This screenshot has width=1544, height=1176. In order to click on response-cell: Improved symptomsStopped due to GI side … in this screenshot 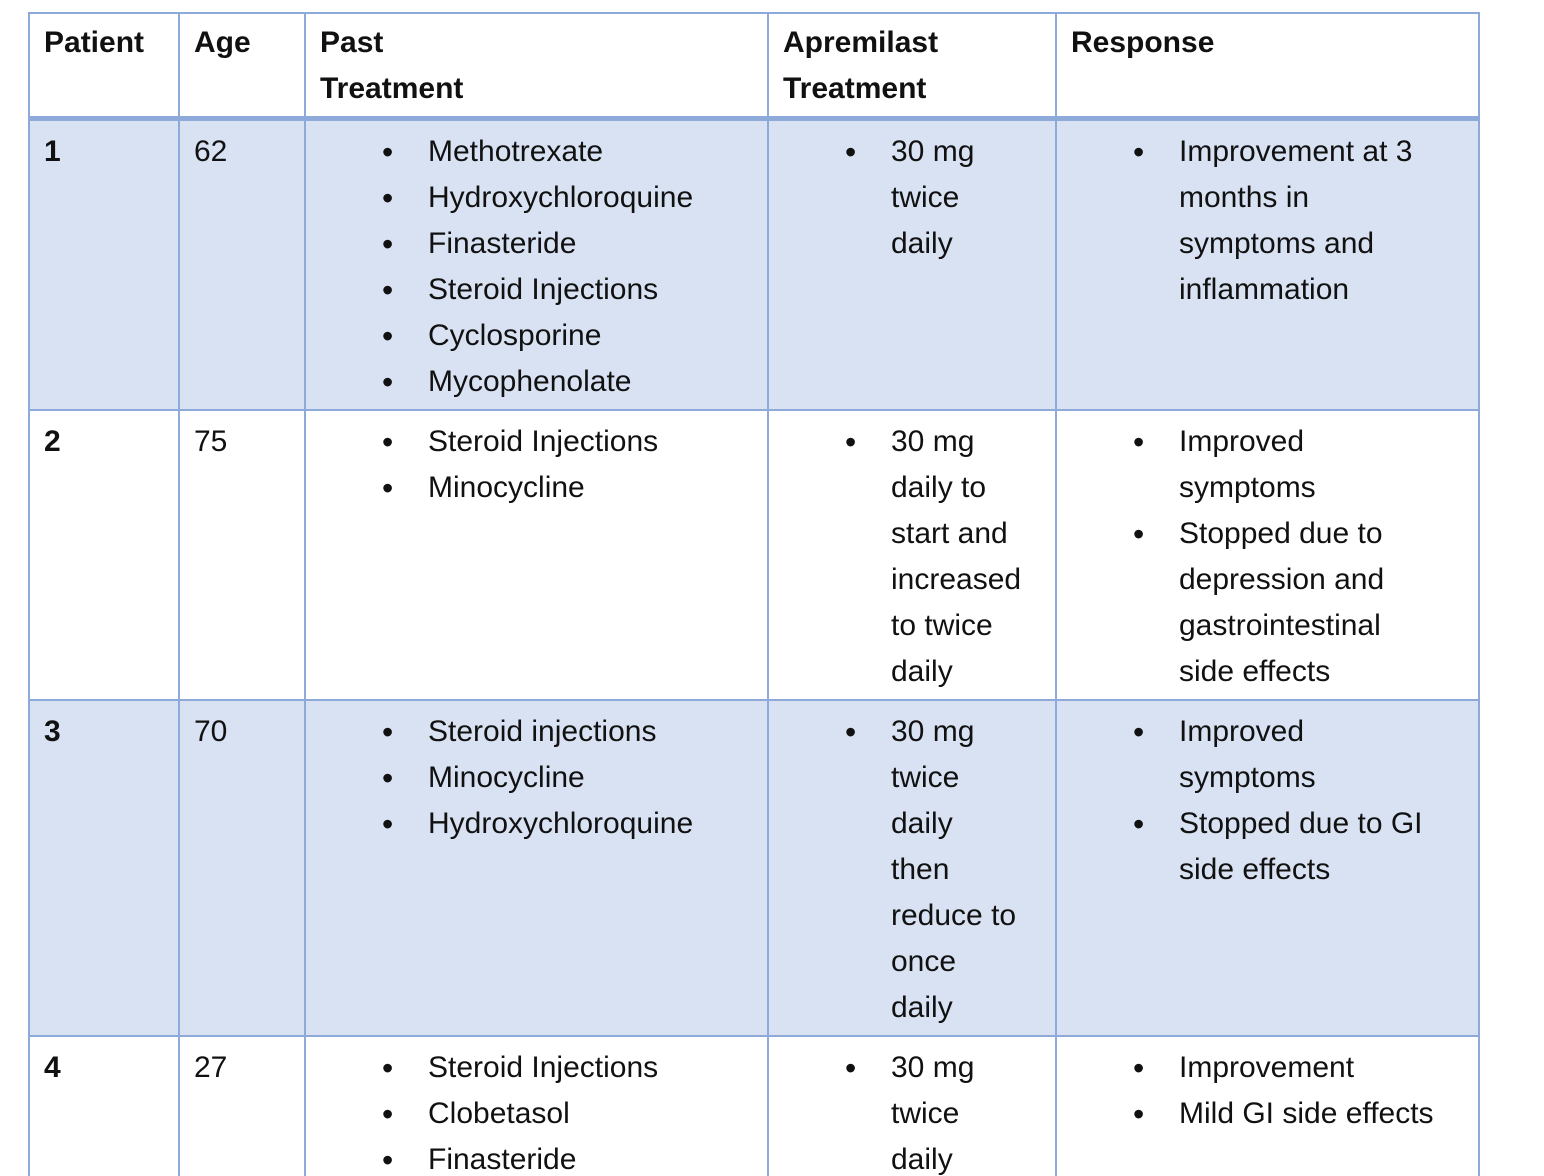, I will do `click(1267, 868)`.